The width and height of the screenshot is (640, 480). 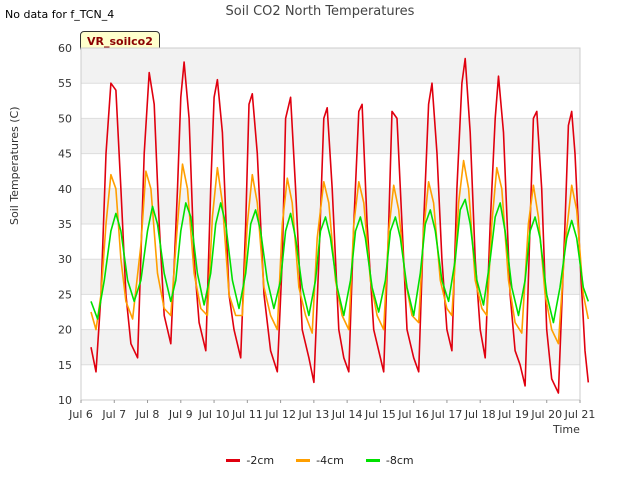 What do you see at coordinates (65, 365) in the screenshot?
I see `y-tick-label: 15` at bounding box center [65, 365].